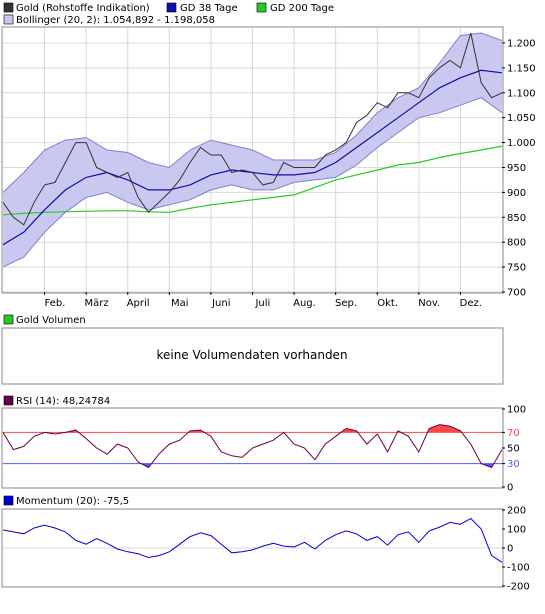  Describe the element at coordinates (516, 193) in the screenshot. I see `price-y-tick-label: 900` at that location.